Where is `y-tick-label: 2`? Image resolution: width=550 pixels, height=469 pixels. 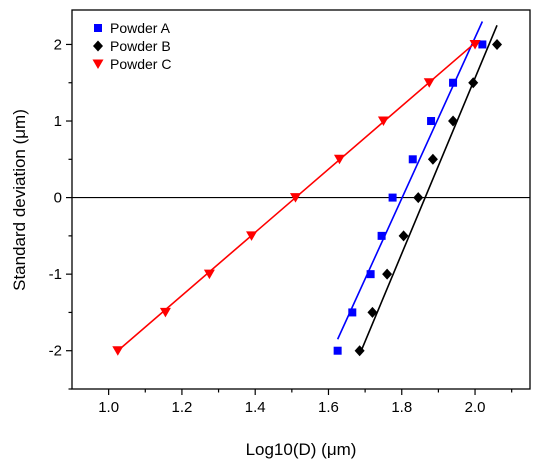 y-tick-label: 2 is located at coordinates (58, 44).